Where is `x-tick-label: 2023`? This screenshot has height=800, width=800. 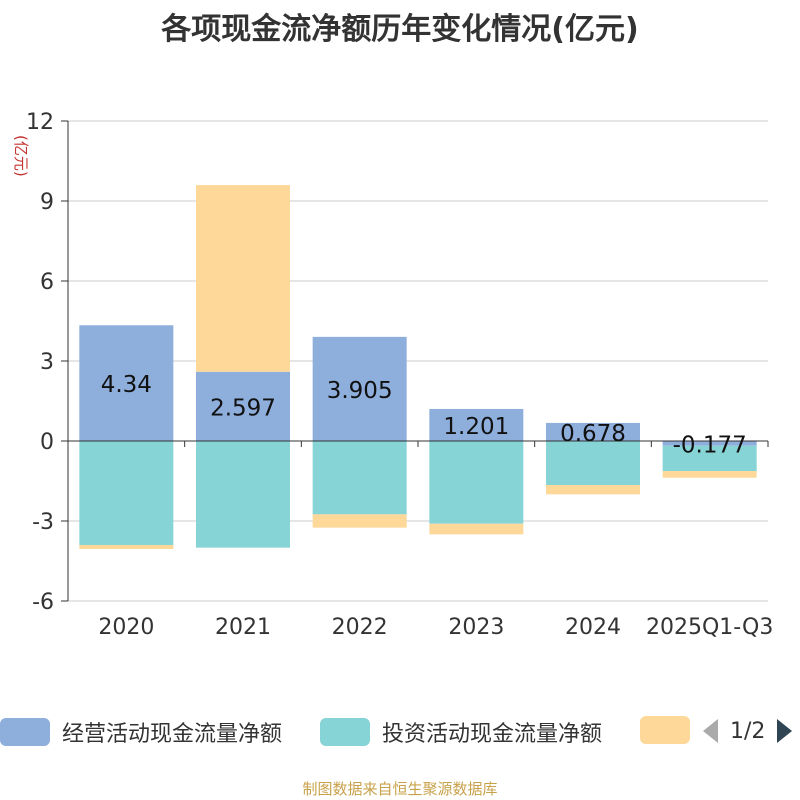
x-tick-label: 2023 is located at coordinates (476, 627).